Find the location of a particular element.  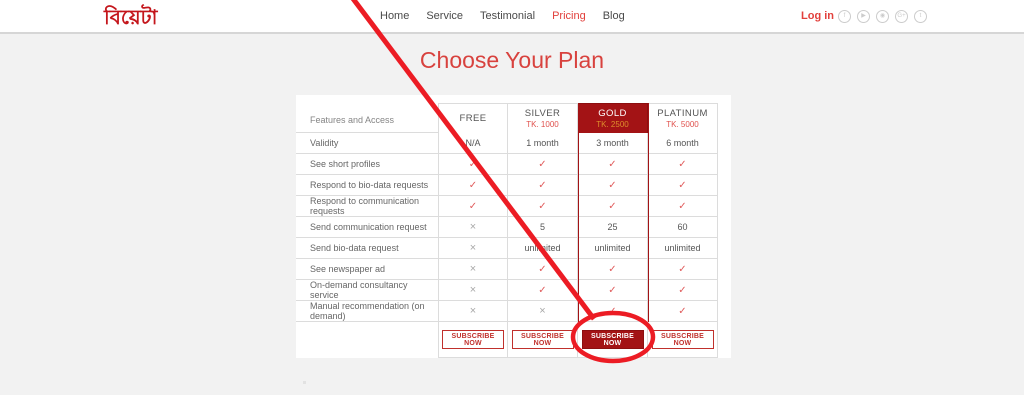

feature-label: Respond to bio-data requests is located at coordinates (367, 185).